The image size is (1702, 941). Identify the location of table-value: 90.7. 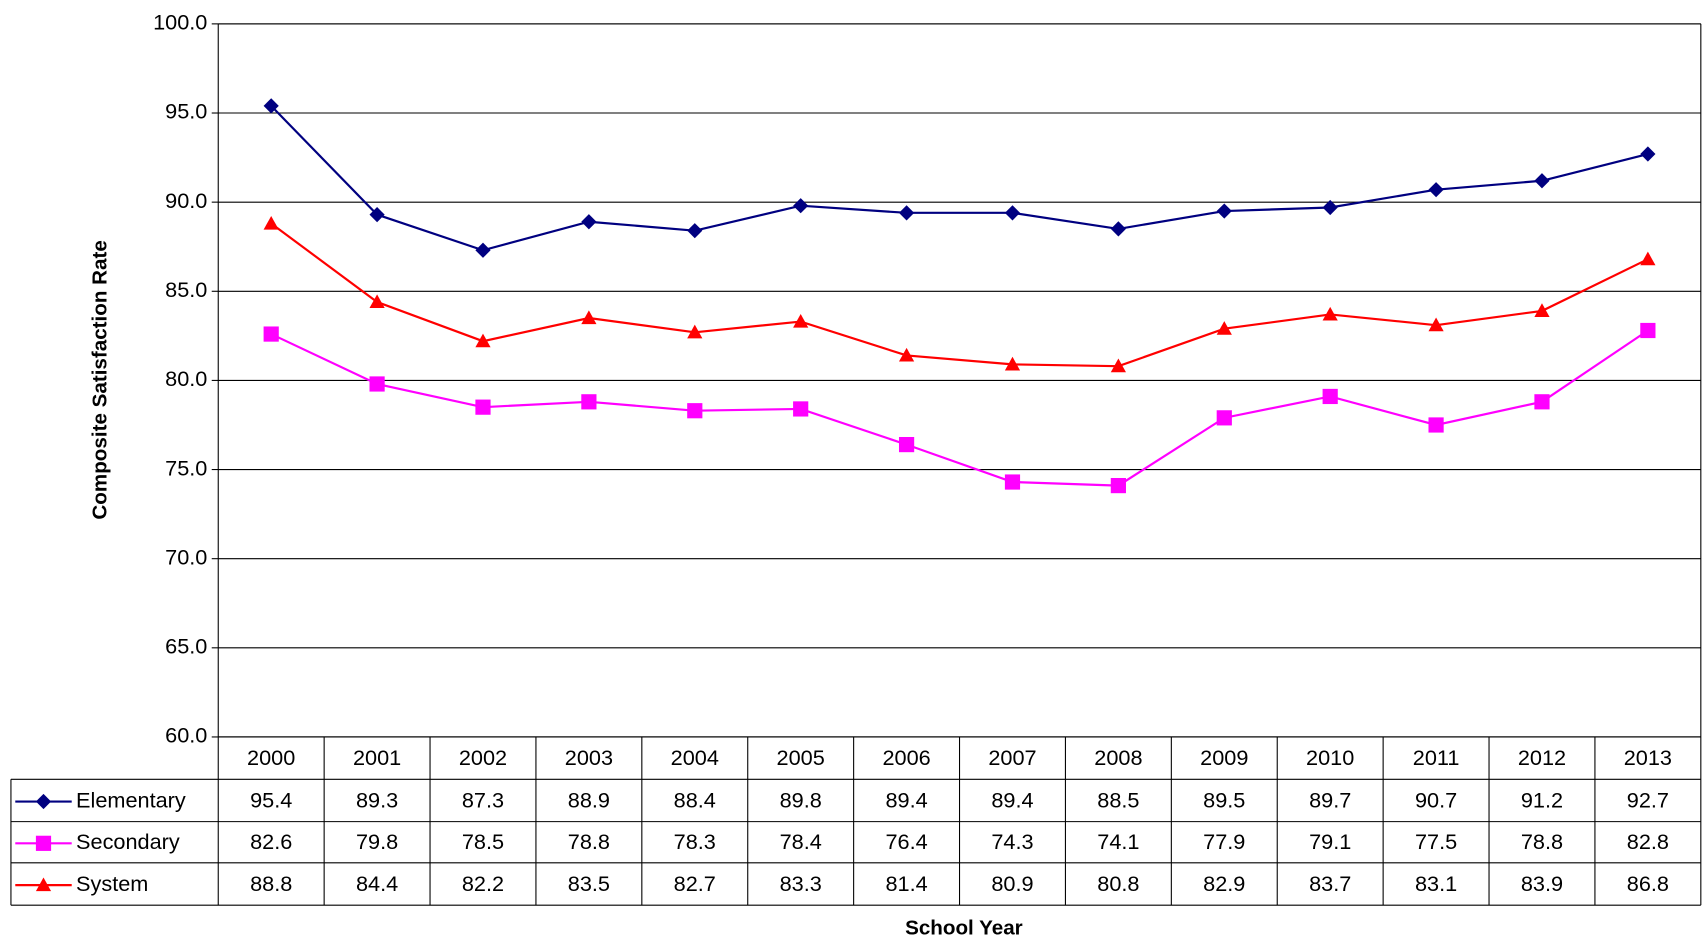
(1436, 799).